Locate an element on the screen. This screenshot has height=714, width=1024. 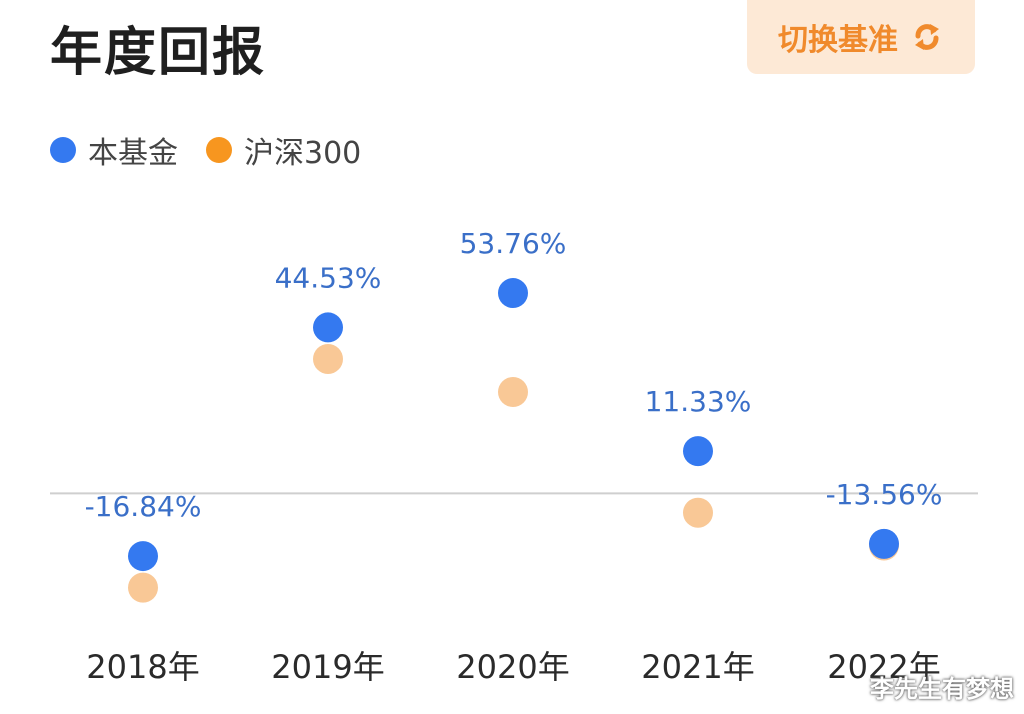
fund-value-label: -13.56% is located at coordinates (884, 494).